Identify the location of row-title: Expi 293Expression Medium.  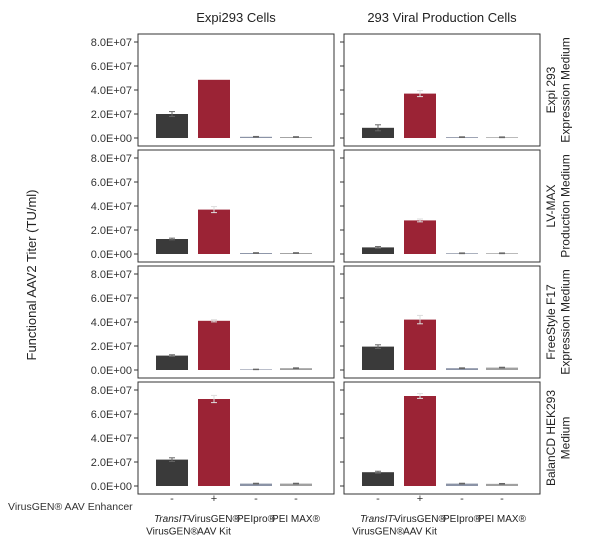
(558, 89).